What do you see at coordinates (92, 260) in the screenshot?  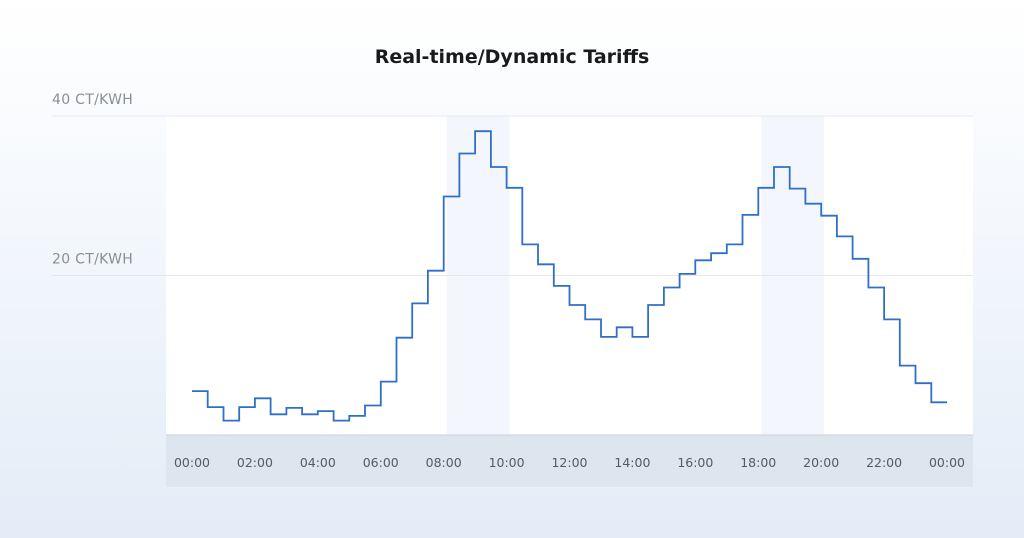 I see `y-tick-label: 20 CT/KWH` at bounding box center [92, 260].